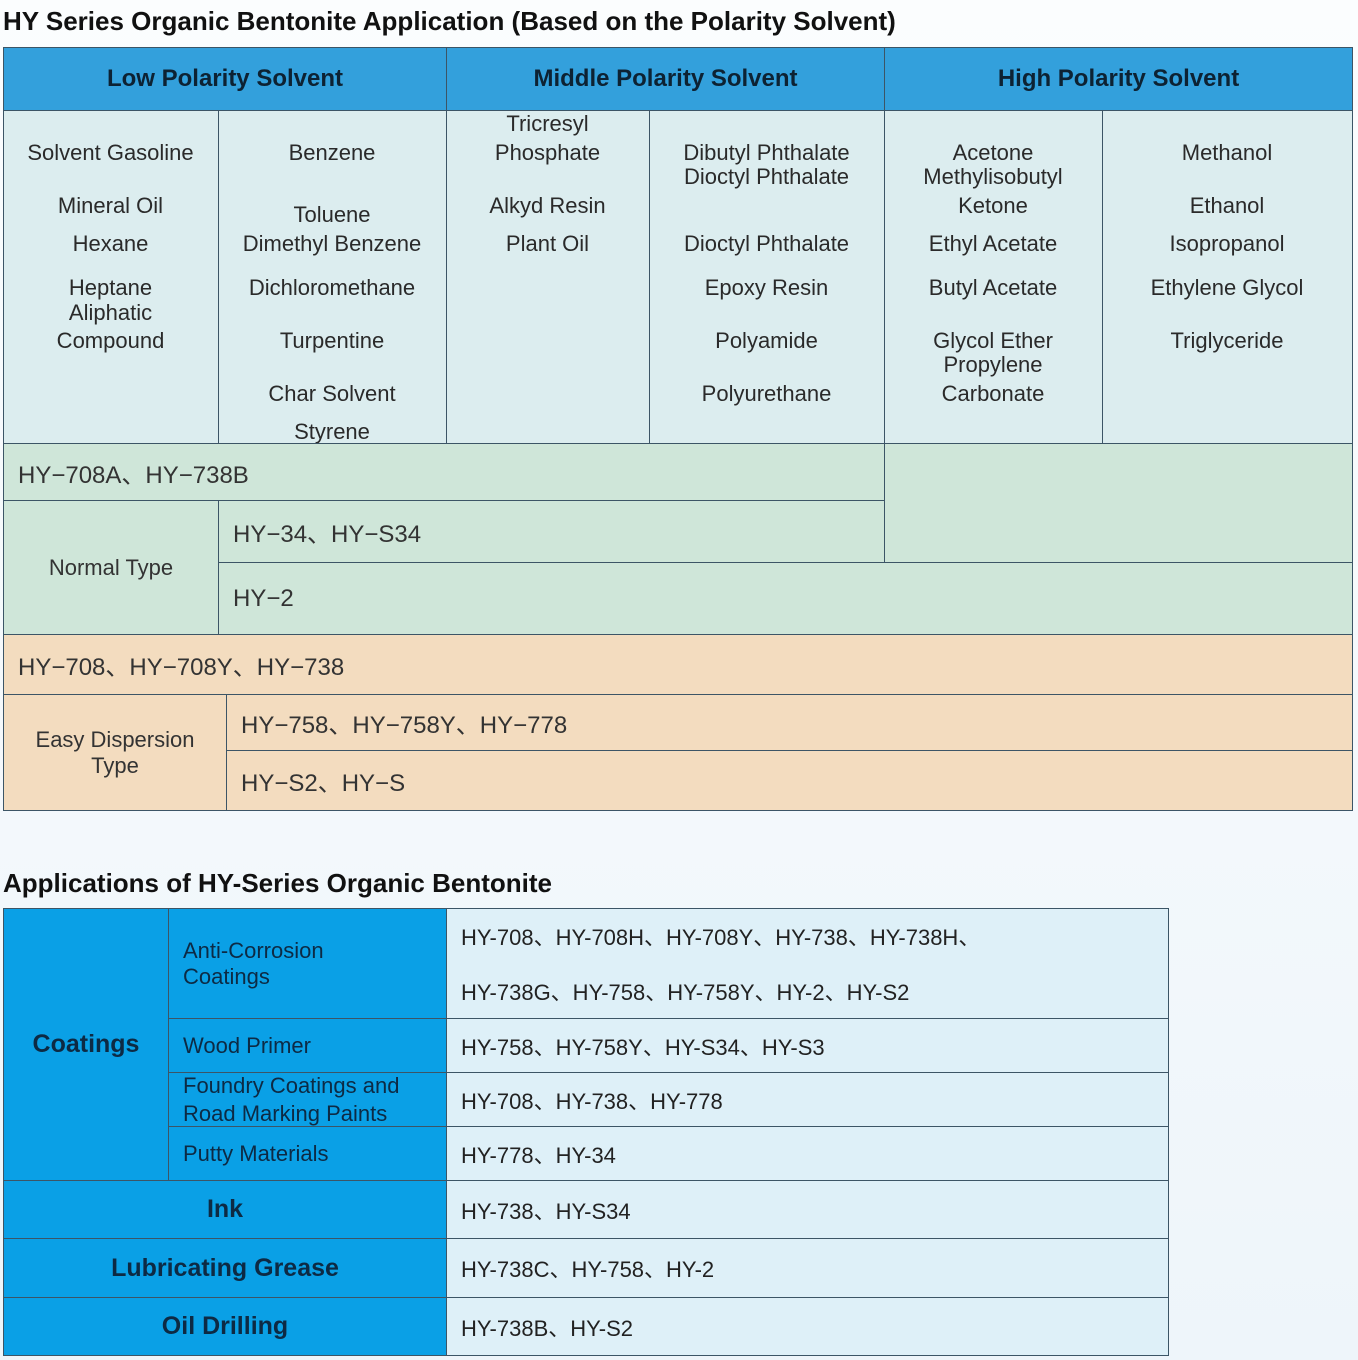  Describe the element at coordinates (993, 393) in the screenshot. I see `solvent-item: Carbonate` at that location.